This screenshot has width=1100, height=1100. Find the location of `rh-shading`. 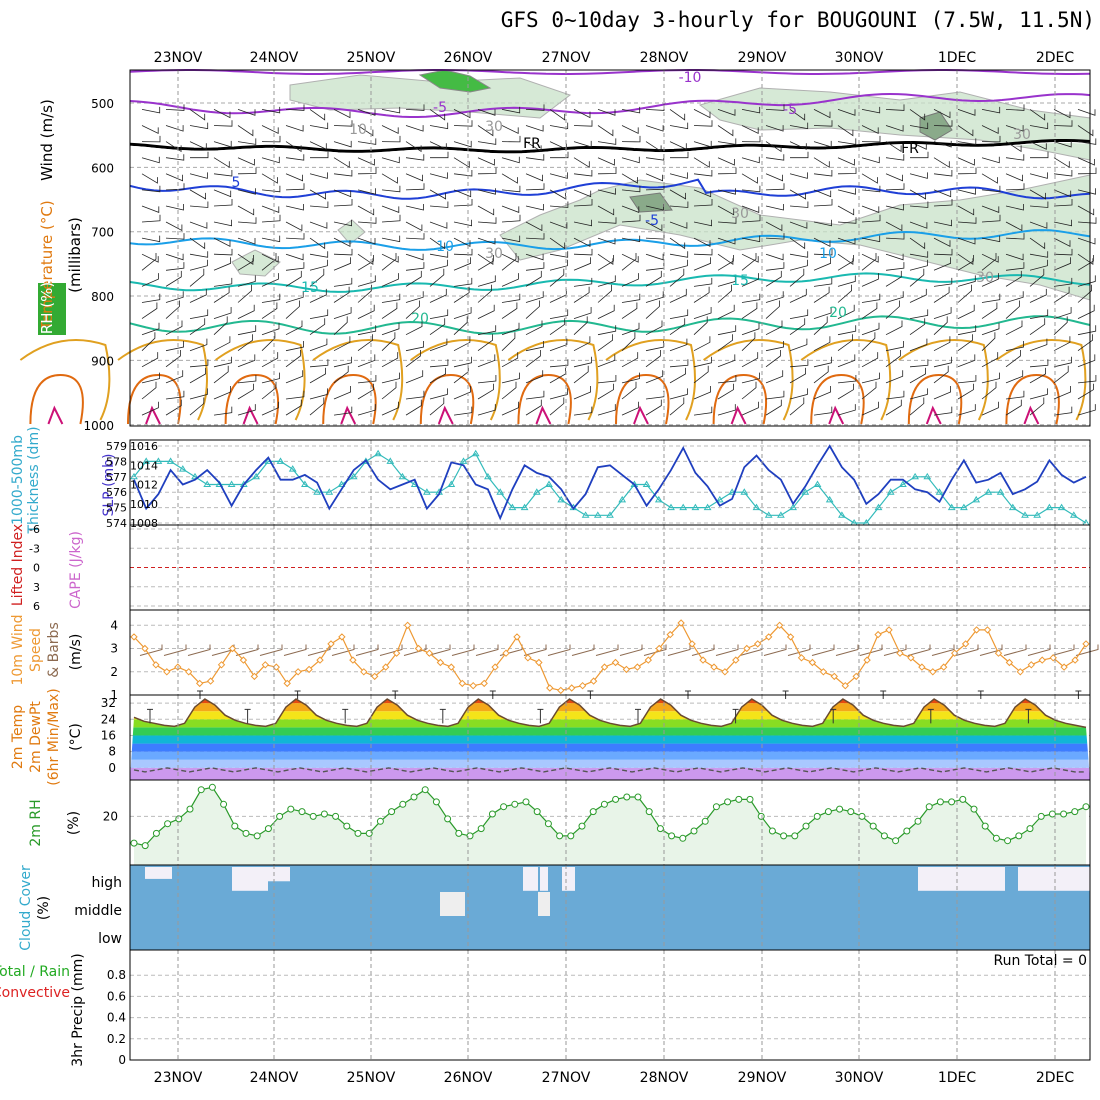

rh-shading is located at coordinates (256, 263).